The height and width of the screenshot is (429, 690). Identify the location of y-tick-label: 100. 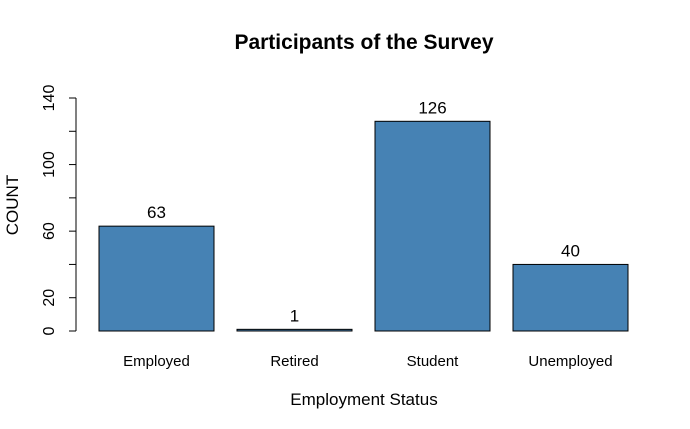
(49, 164).